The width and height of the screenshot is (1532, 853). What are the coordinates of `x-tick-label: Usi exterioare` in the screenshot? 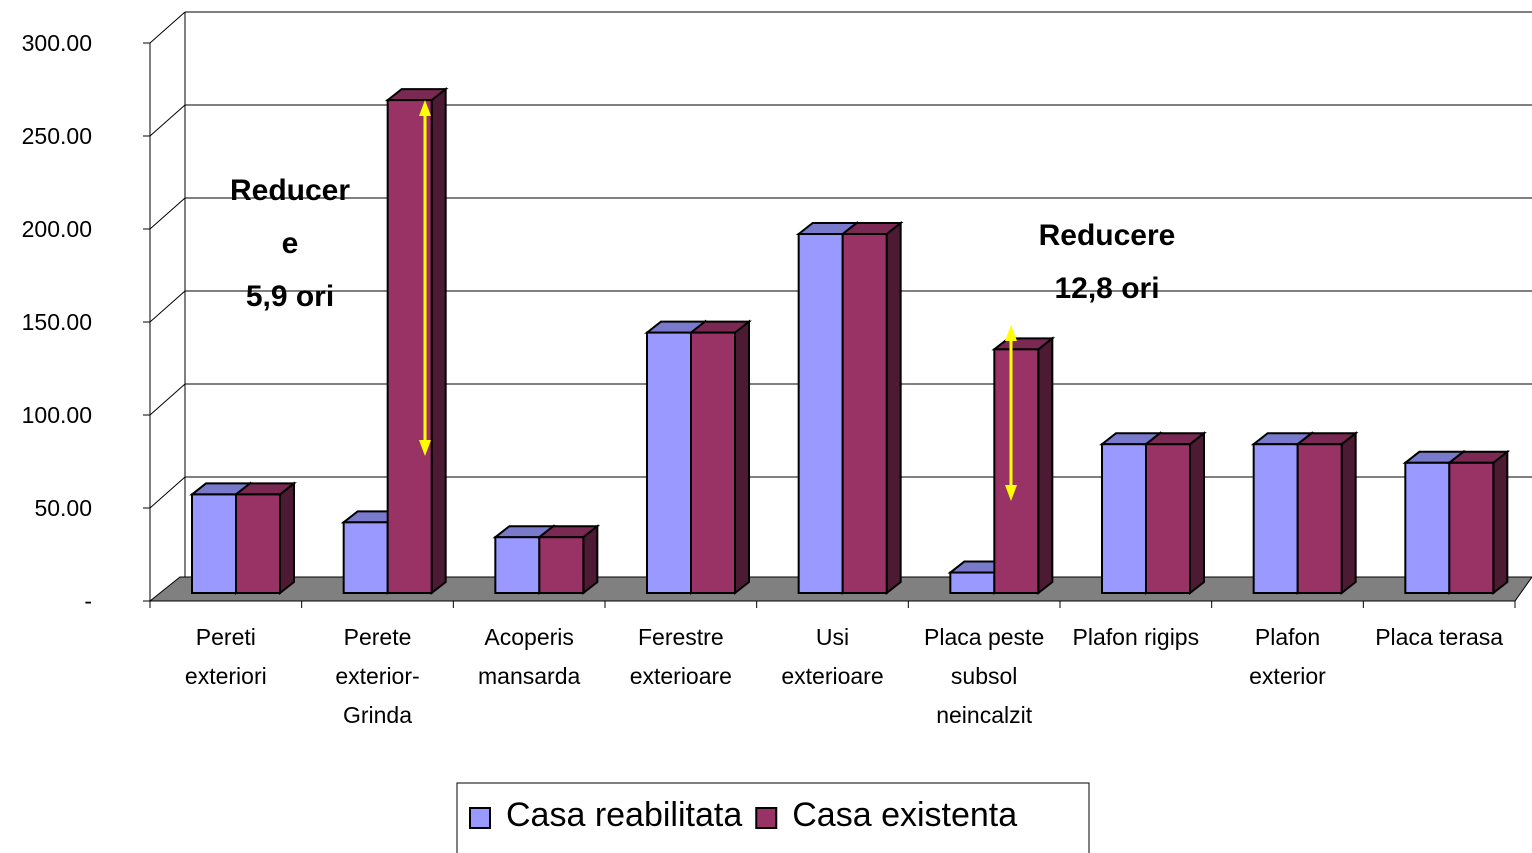 It's located at (832, 656).